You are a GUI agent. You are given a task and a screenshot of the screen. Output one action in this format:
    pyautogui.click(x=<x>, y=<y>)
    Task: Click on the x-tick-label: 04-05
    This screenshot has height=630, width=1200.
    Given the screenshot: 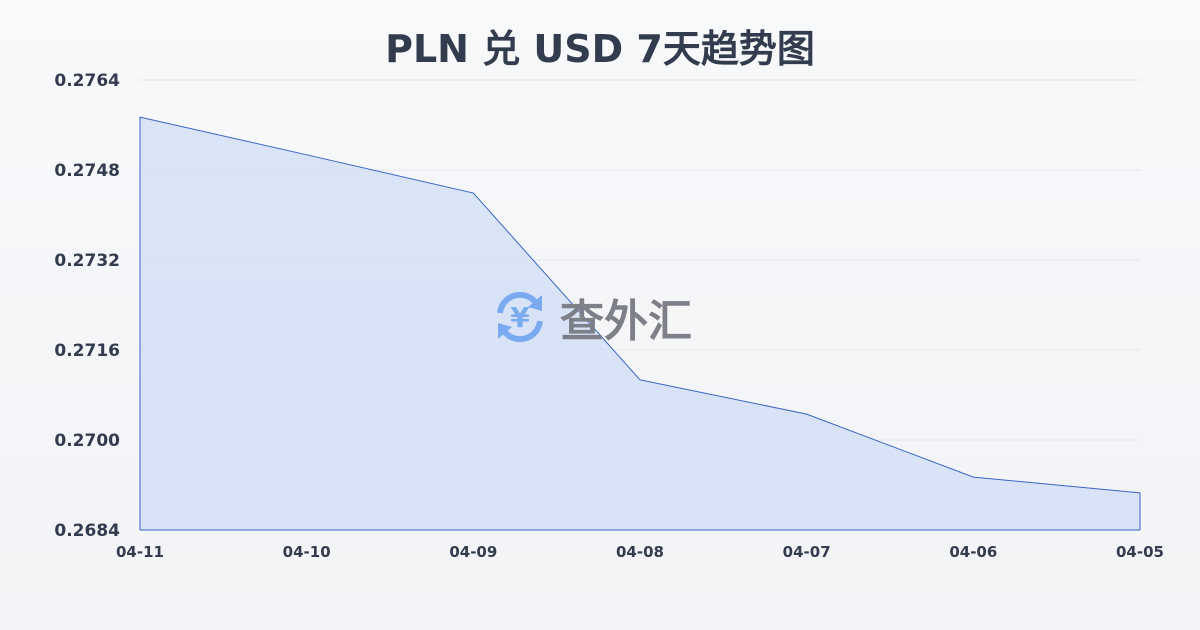 What is the action you would take?
    pyautogui.click(x=1140, y=552)
    